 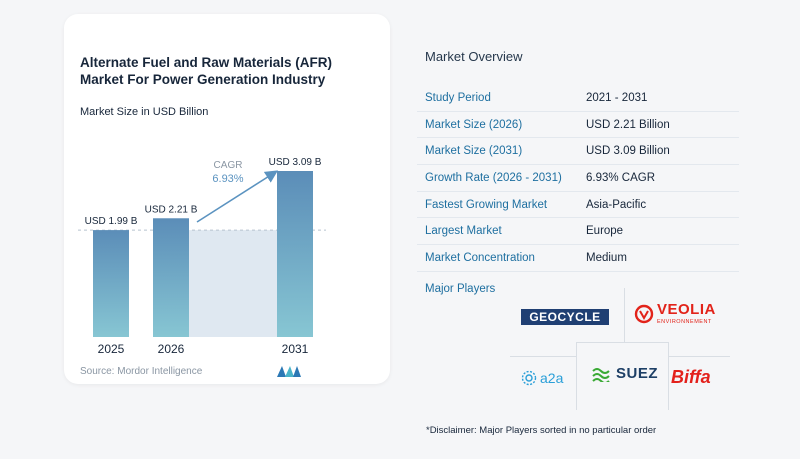 What do you see at coordinates (605, 231) in the screenshot?
I see `row-value: Europe` at bounding box center [605, 231].